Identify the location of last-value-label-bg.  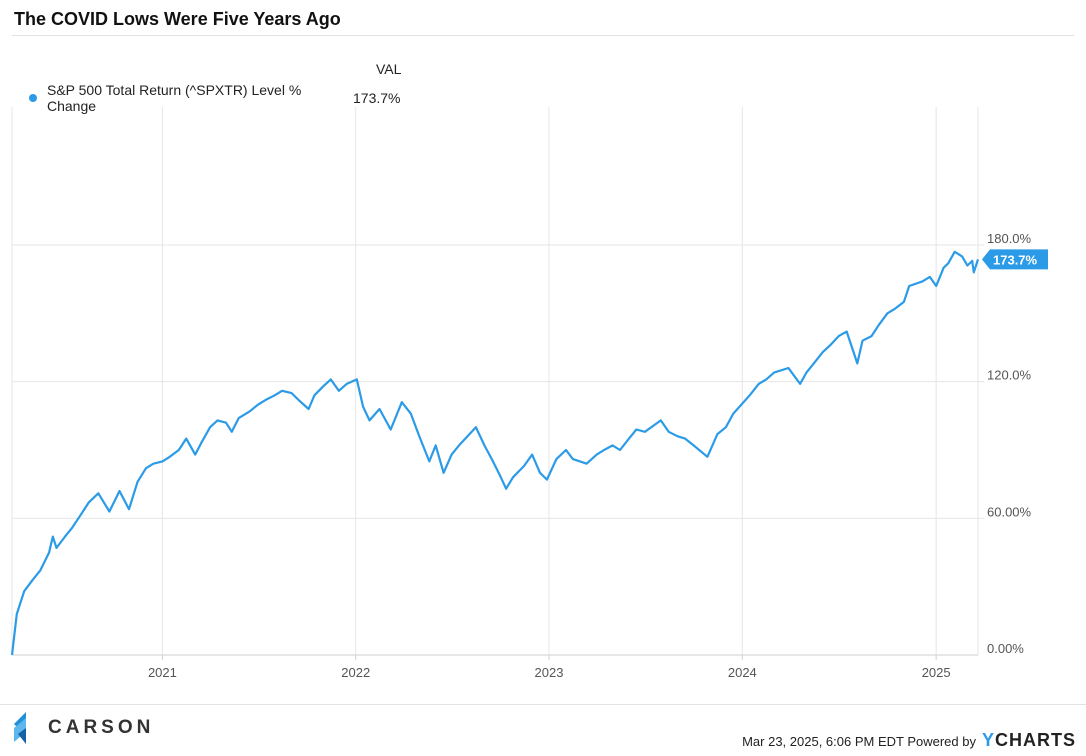
(1015, 259).